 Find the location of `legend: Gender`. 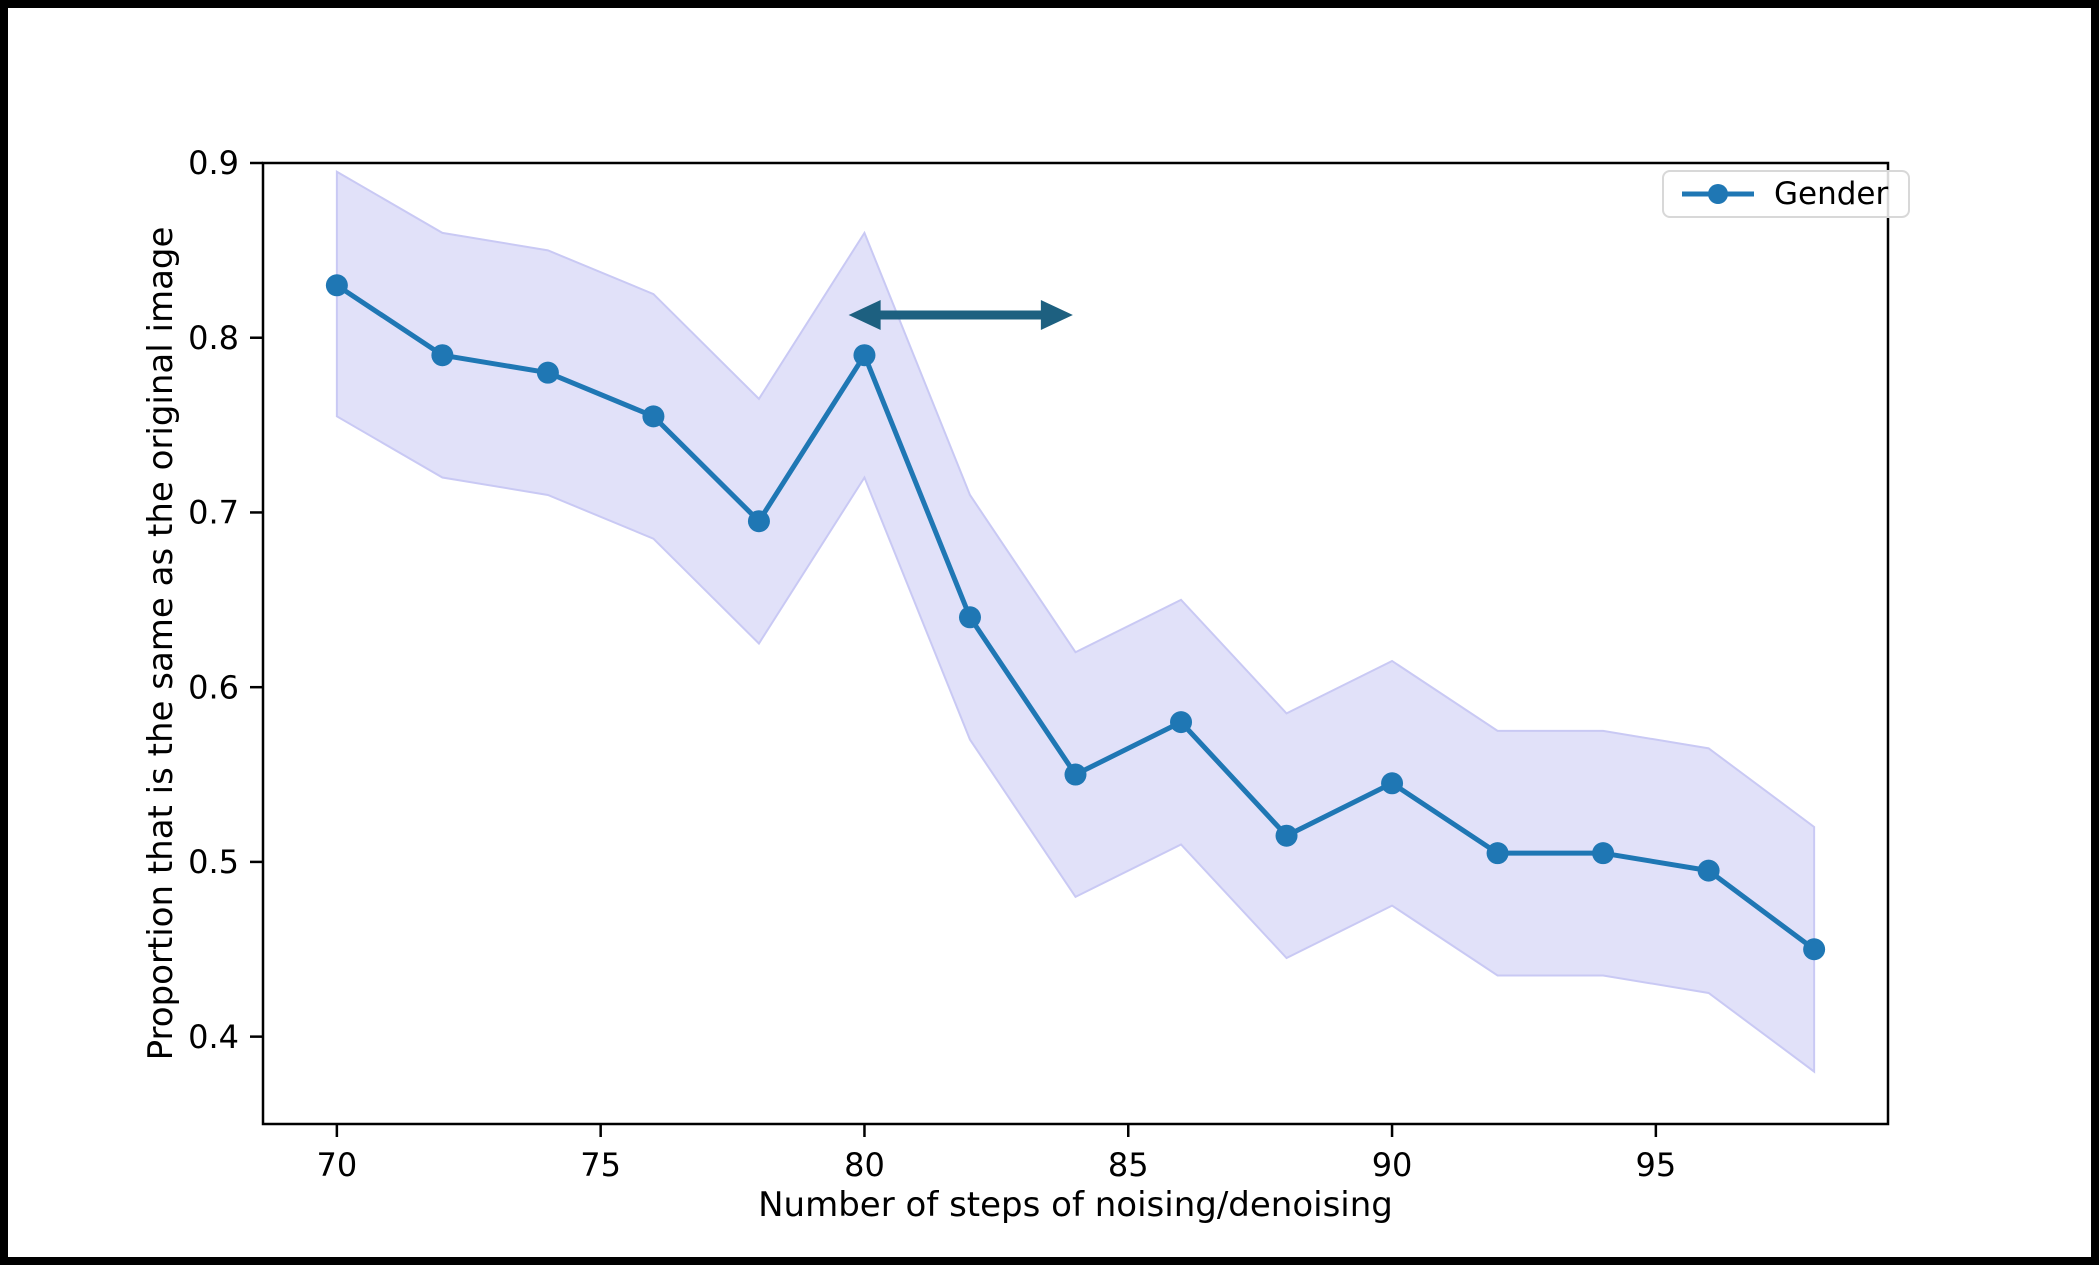

legend: Gender is located at coordinates (1786, 194).